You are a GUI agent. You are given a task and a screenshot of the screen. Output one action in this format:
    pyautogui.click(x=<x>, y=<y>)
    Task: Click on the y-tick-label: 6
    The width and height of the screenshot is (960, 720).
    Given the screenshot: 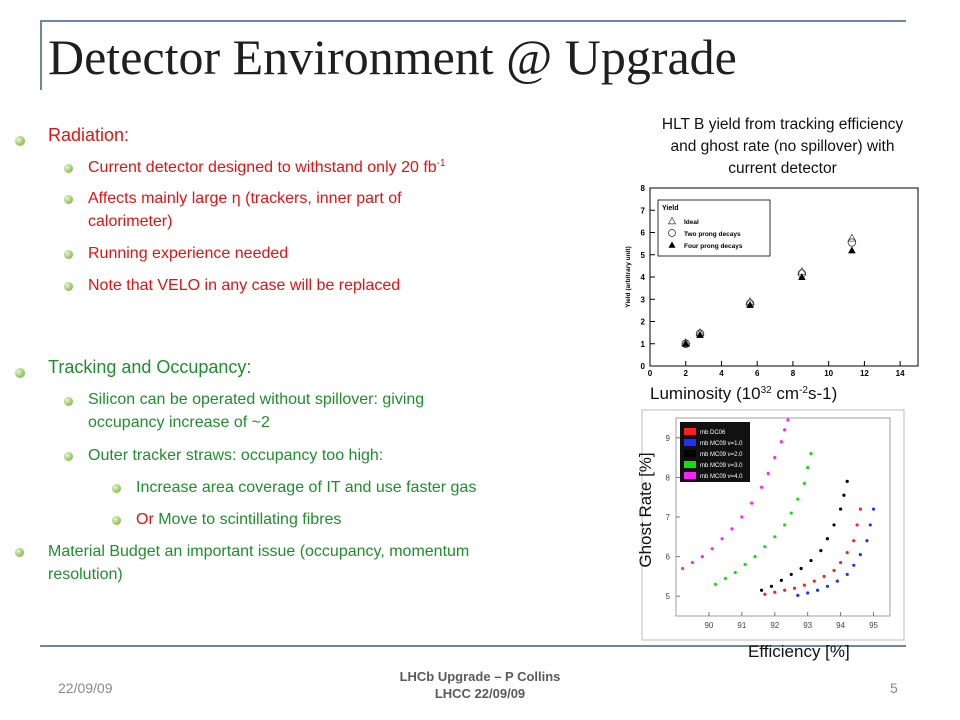 What is the action you would take?
    pyautogui.click(x=668, y=557)
    